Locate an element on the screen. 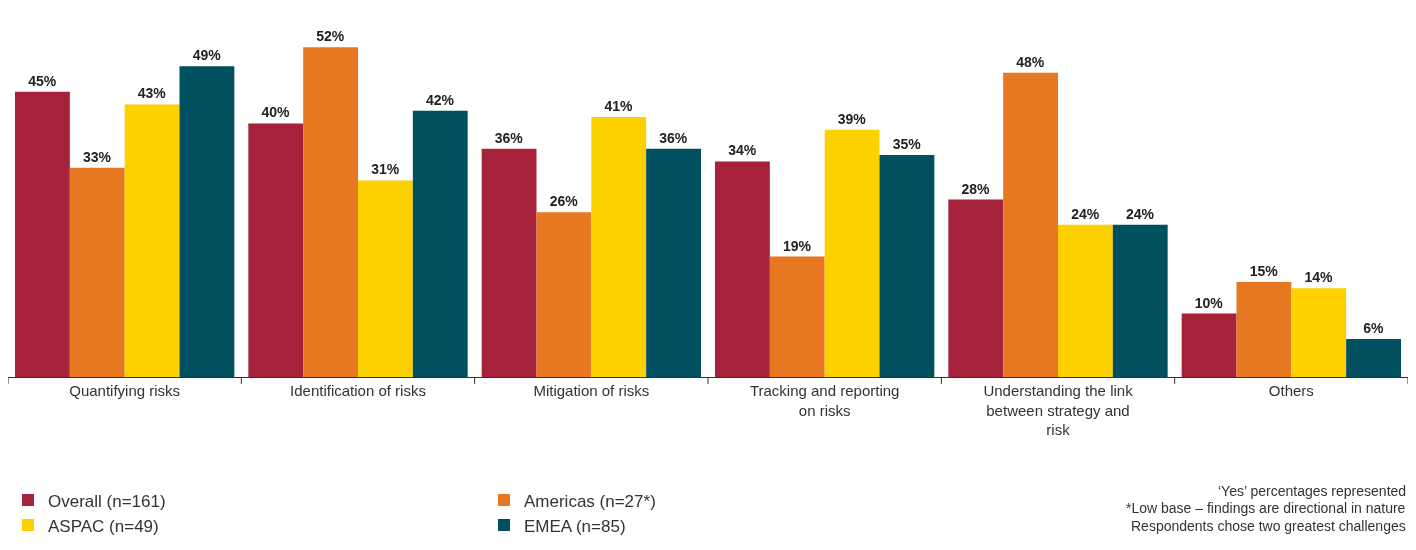 This screenshot has height=550, width=1416. text: Respondents chose two greatest challenges is located at coordinates (1268, 526).